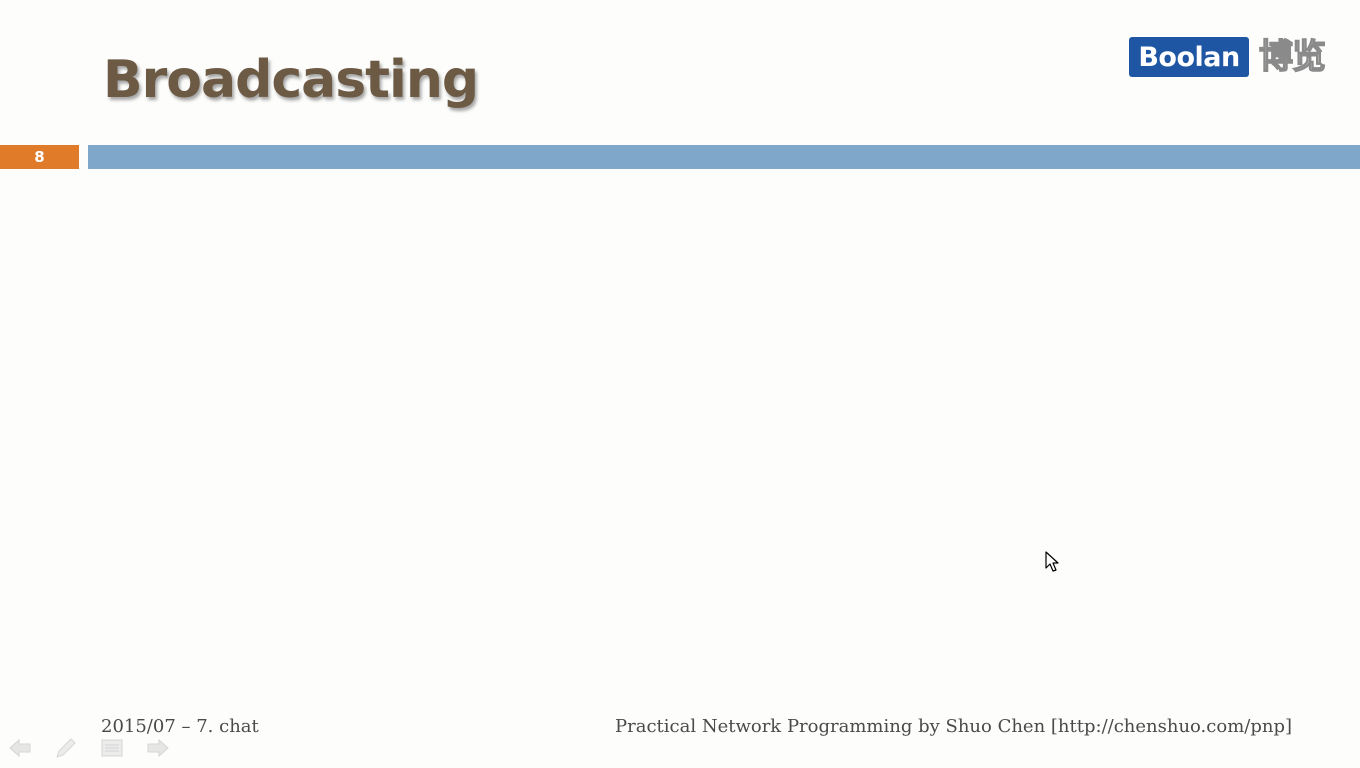 This screenshot has height=768, width=1360. Describe the element at coordinates (39, 157) in the screenshot. I see `slide-number: 8` at that location.